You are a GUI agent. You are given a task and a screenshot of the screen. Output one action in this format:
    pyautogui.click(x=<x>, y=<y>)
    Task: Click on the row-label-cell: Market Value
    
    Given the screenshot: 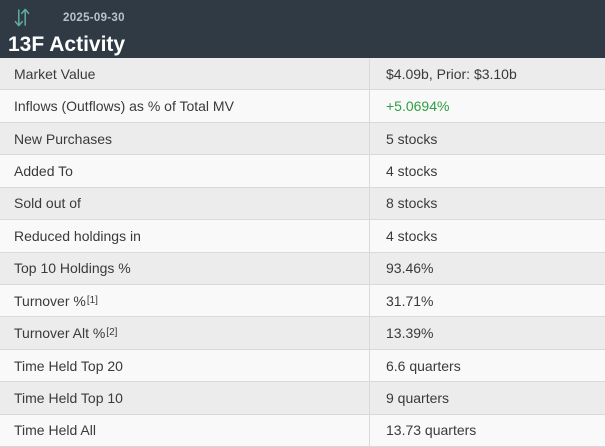 What is the action you would take?
    pyautogui.click(x=185, y=74)
    